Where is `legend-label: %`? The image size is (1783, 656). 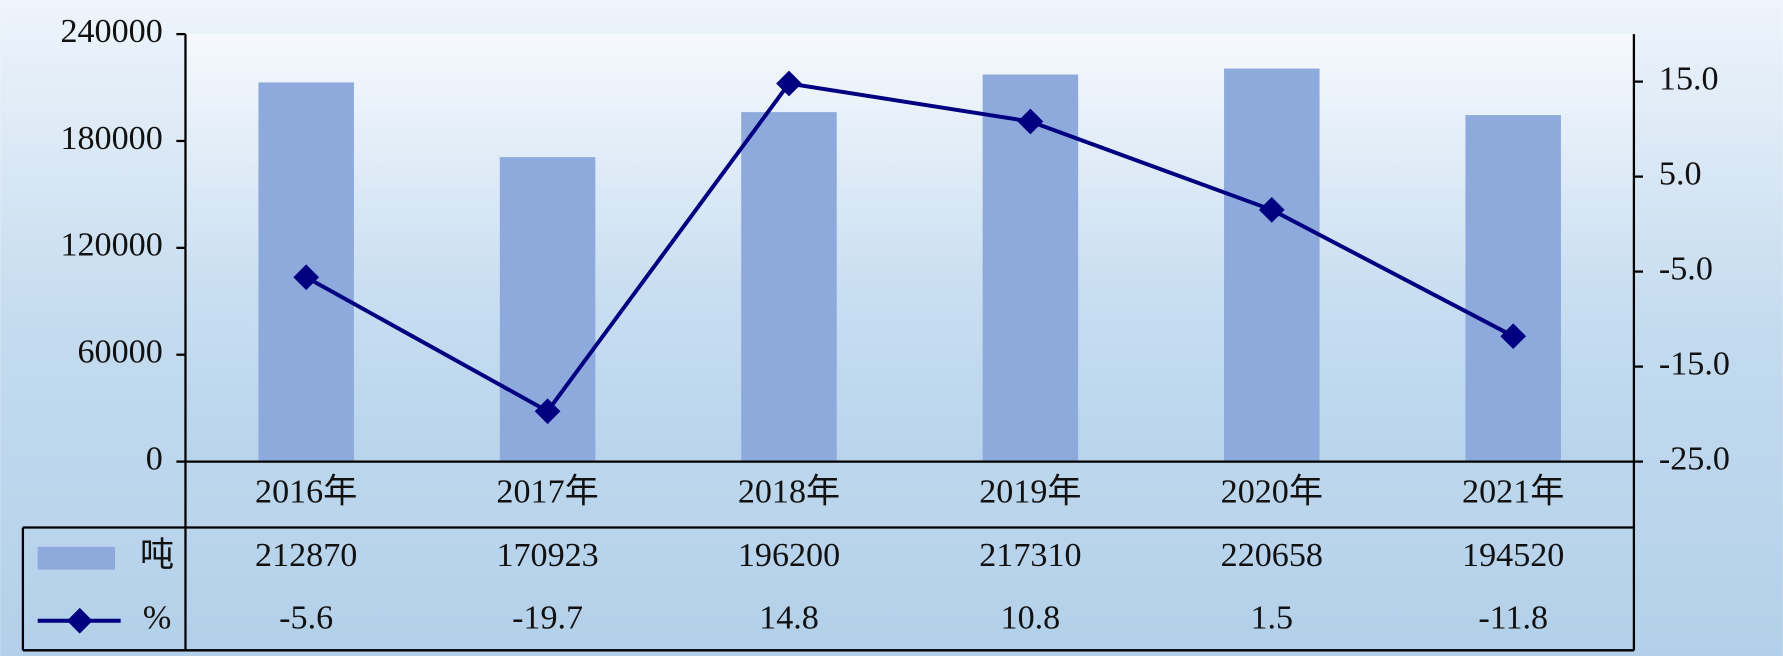 legend-label: % is located at coordinates (157, 618).